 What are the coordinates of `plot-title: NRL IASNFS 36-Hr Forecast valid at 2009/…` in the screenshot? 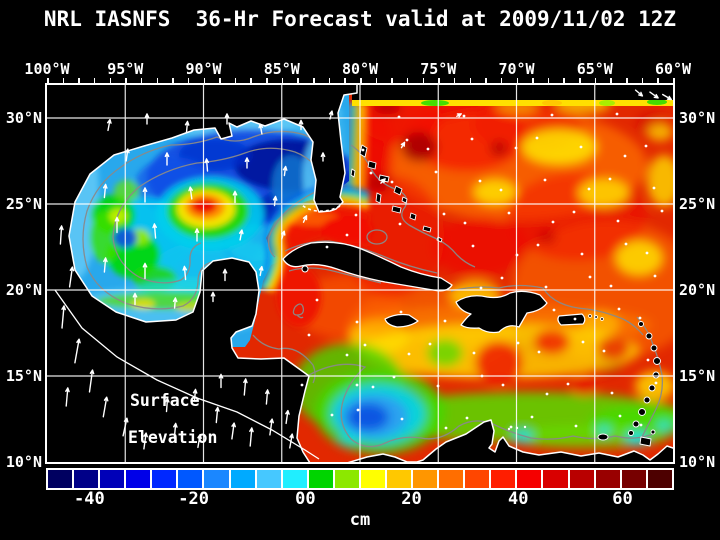 It's located at (360, 19).